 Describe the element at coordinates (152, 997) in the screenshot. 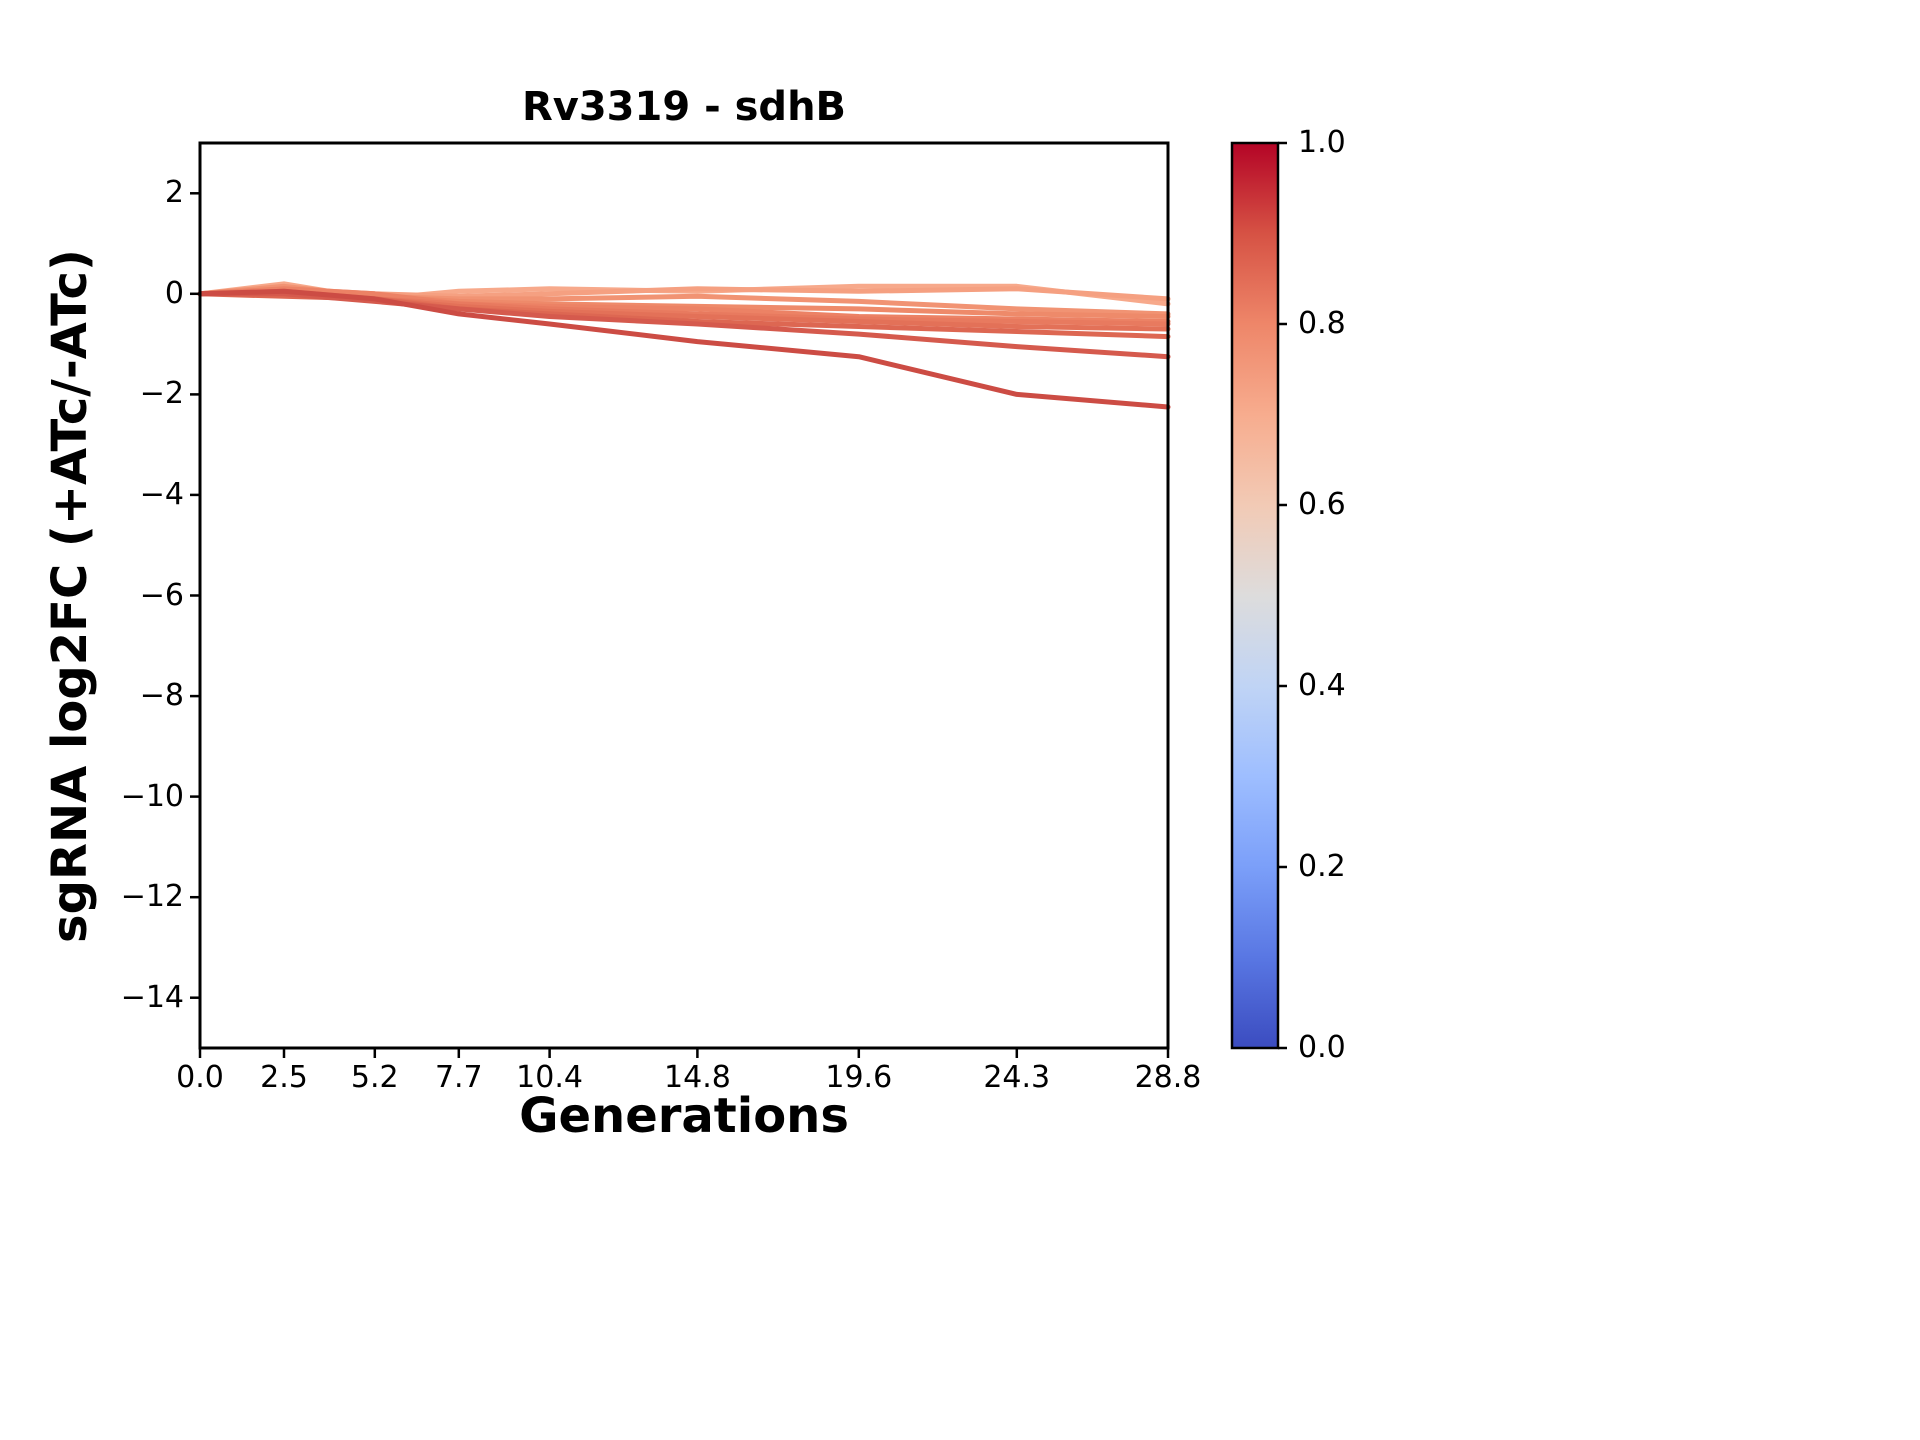

I see `y-tick-label: −14` at that location.